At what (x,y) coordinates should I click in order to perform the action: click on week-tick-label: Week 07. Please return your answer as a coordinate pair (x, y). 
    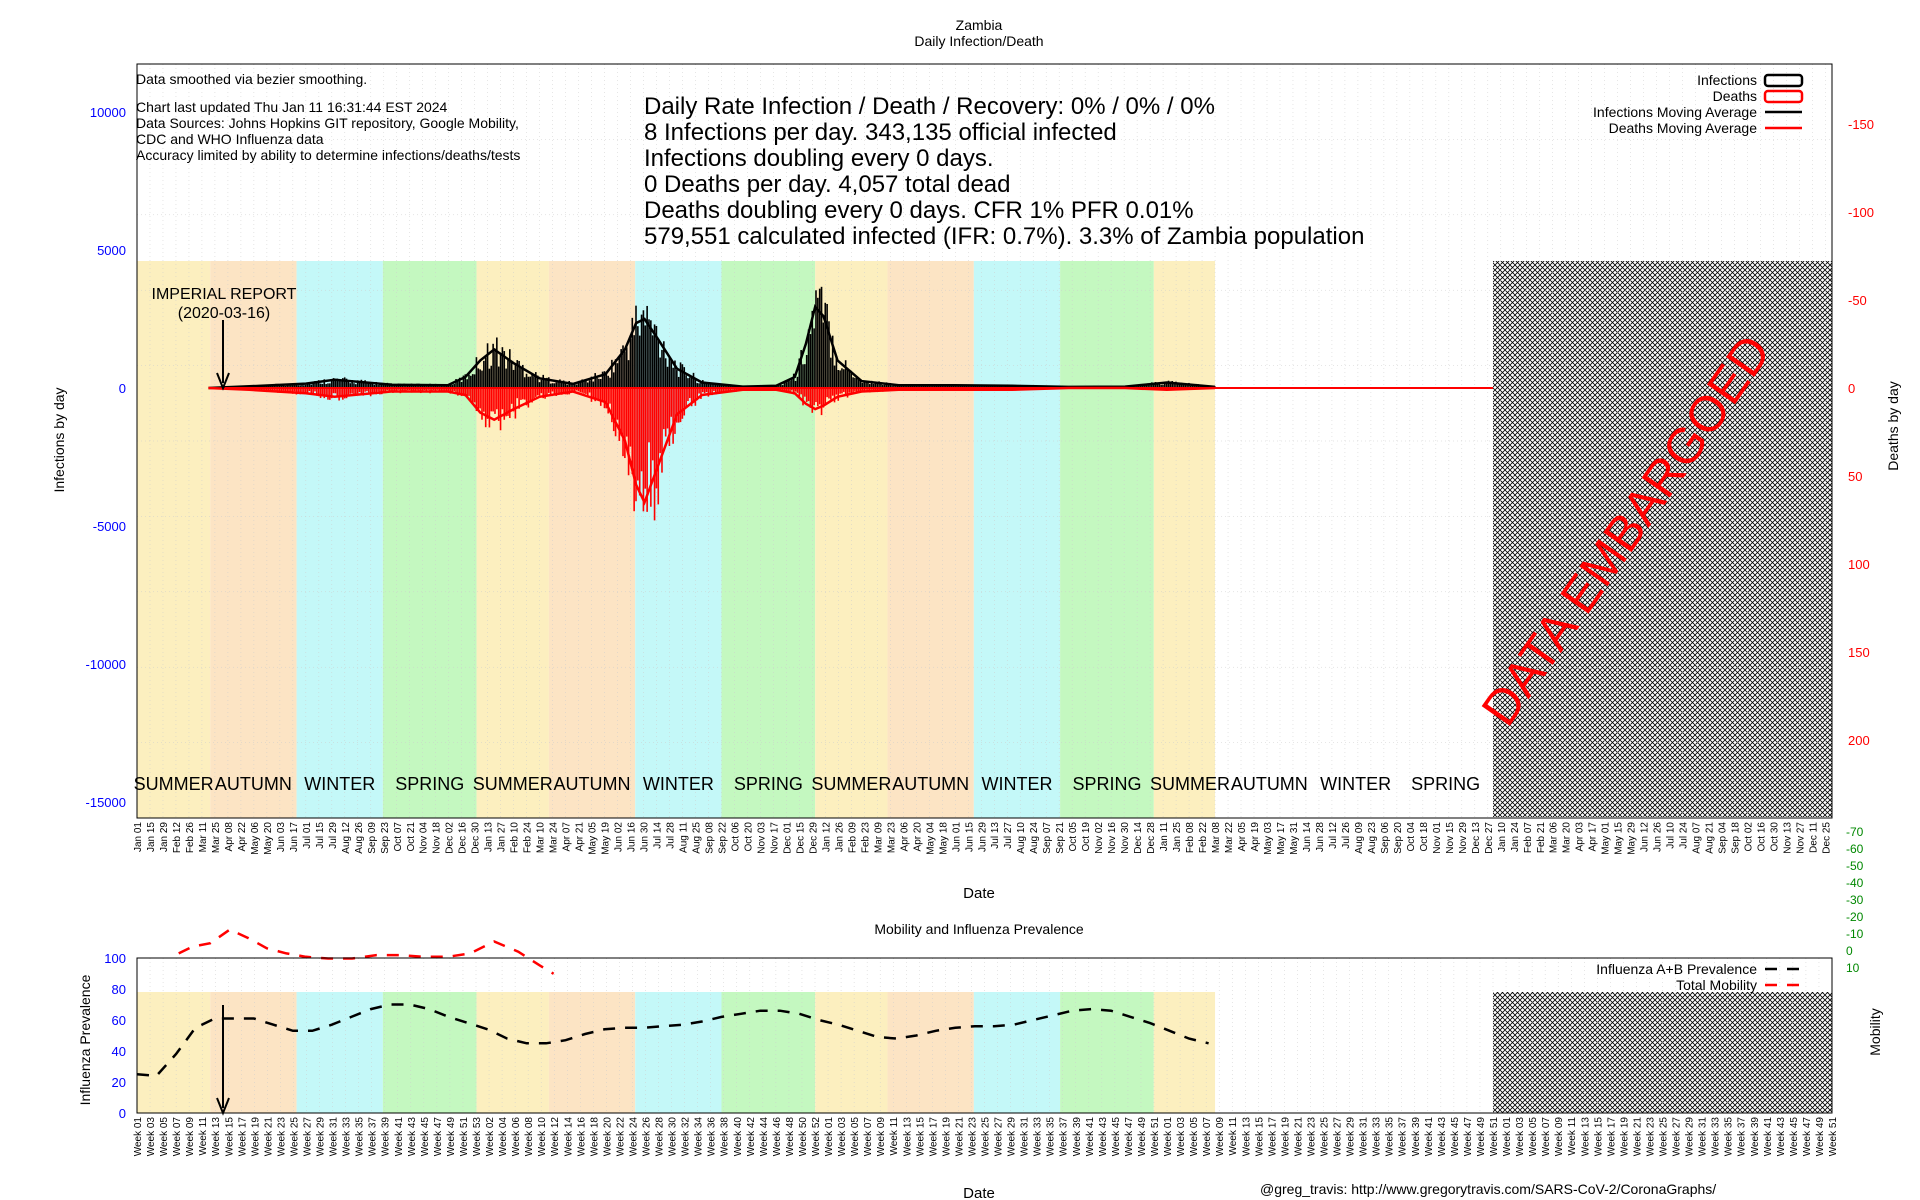
    Looking at the image, I should click on (1207, 1137).